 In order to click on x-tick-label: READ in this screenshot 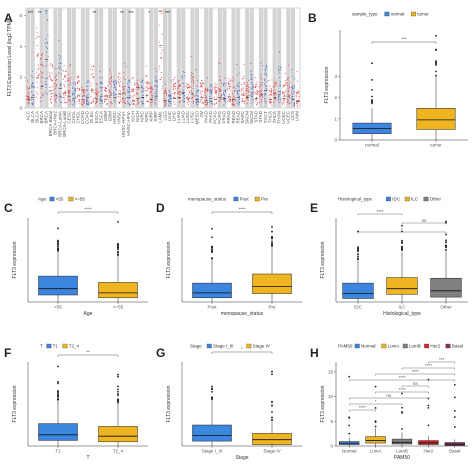, I will do `click(233, 116)`.